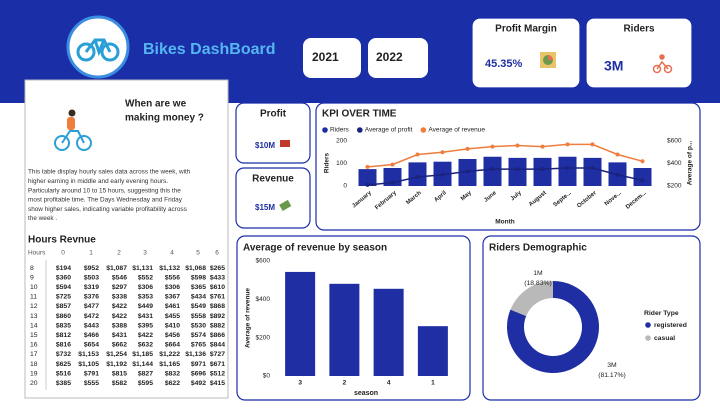  I want to click on slice-count-label: 3M, so click(612, 365).